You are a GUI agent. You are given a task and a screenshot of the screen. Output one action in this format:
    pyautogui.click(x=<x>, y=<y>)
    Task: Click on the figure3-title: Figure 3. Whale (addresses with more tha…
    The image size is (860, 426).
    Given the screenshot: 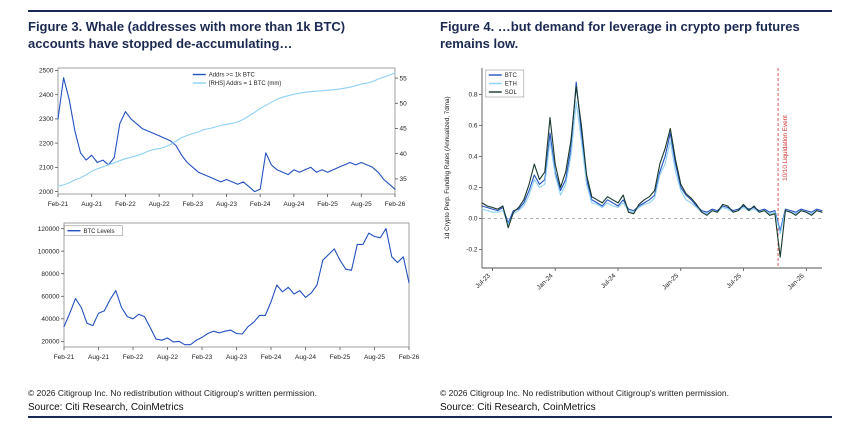 What is the action you would take?
    pyautogui.click(x=187, y=35)
    